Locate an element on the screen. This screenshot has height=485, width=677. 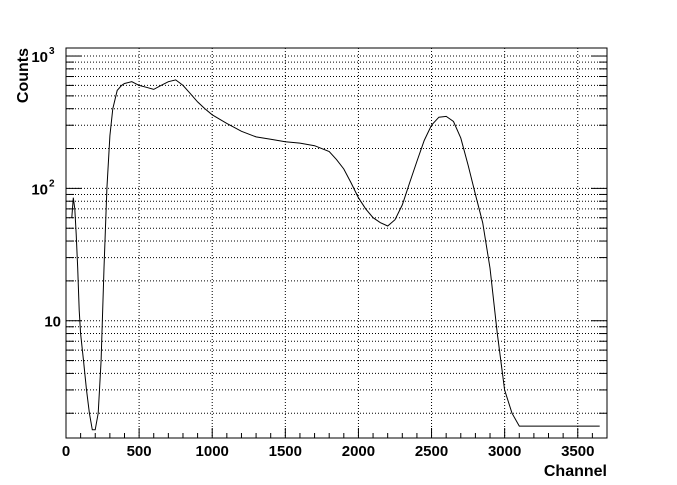
x-tick-labels: 0 500 1000 1500 2000 2500 3000 3500 is located at coordinates (328, 451).